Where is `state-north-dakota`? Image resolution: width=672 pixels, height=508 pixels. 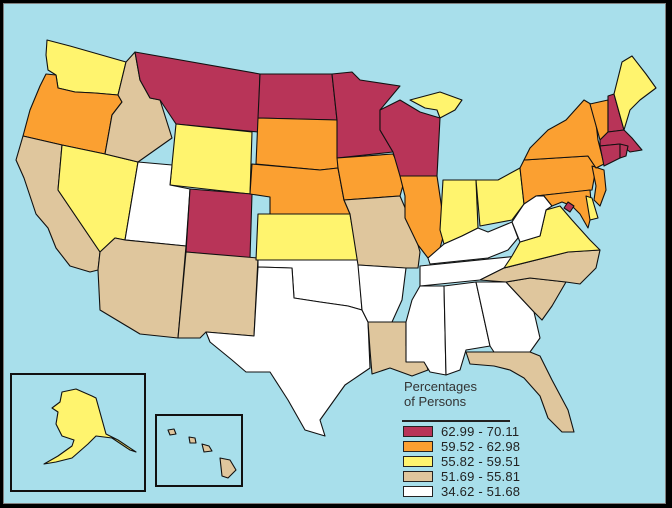 state-north-dakota is located at coordinates (297, 97).